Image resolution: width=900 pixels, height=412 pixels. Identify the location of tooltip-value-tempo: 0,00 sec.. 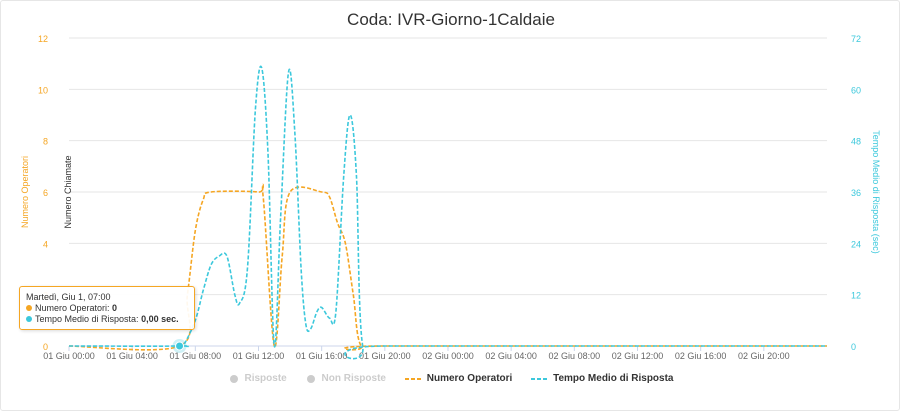
(160, 319).